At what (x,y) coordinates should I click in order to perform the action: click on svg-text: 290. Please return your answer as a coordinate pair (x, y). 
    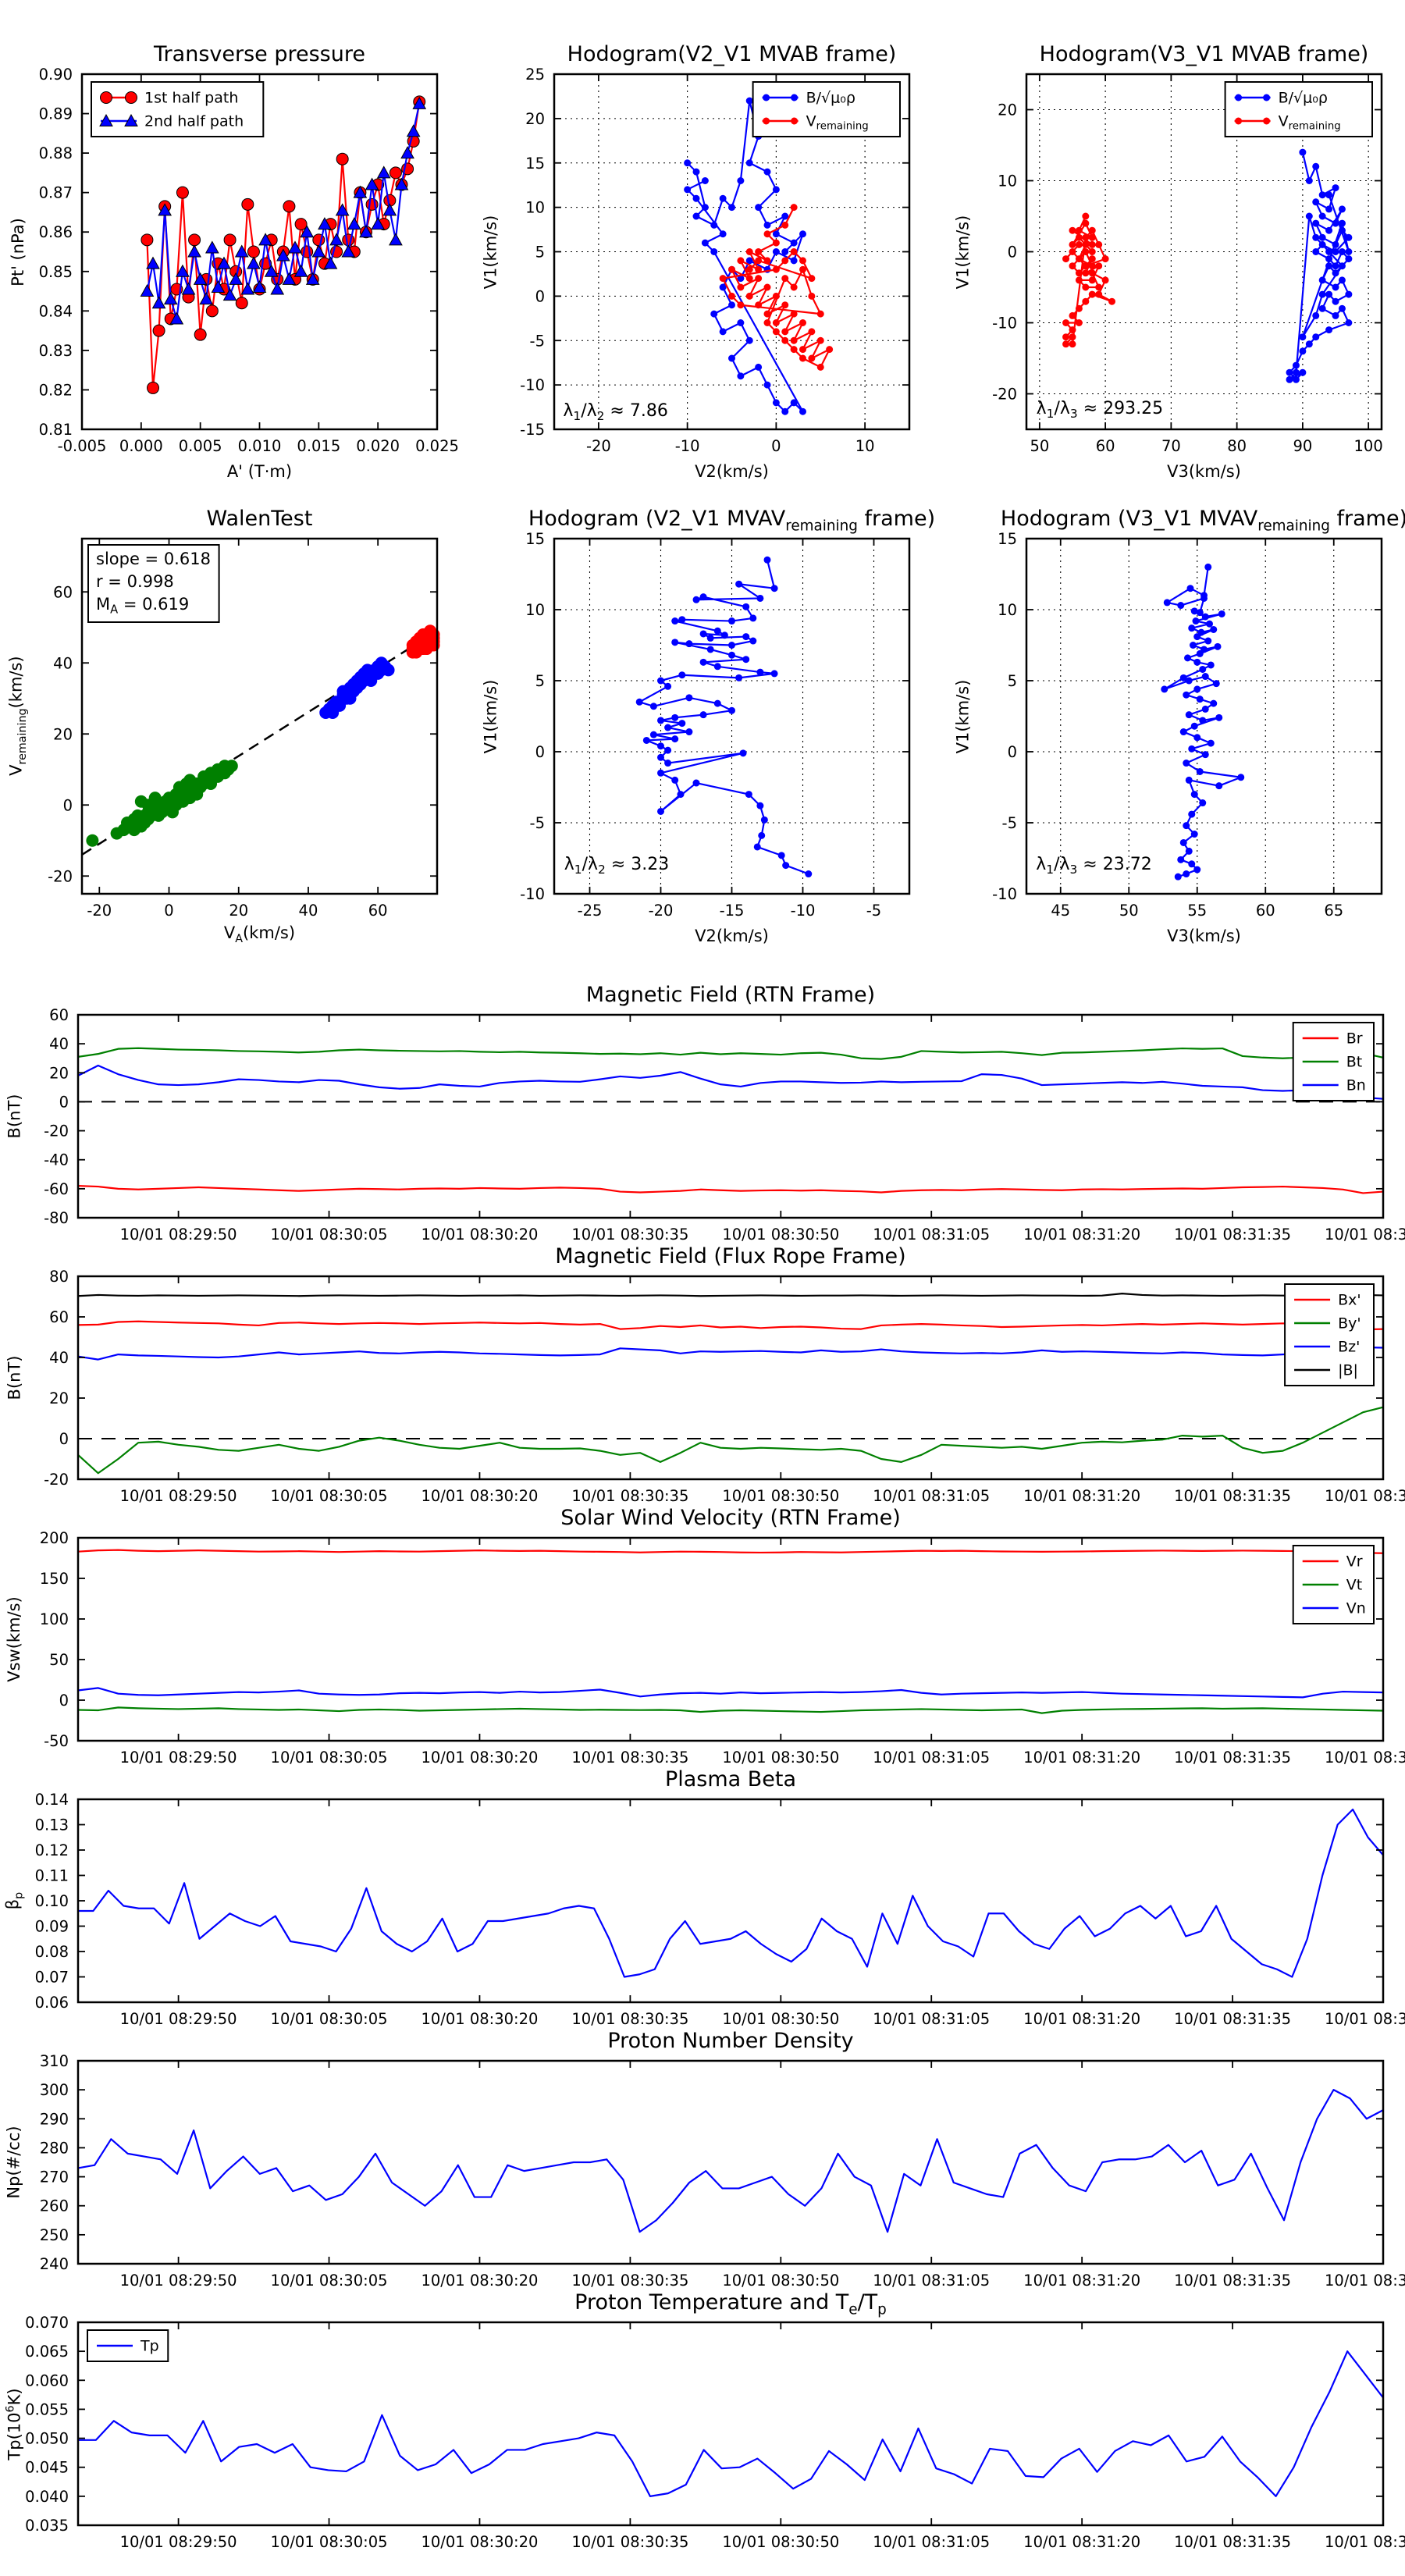
    Looking at the image, I should click on (55, 2119).